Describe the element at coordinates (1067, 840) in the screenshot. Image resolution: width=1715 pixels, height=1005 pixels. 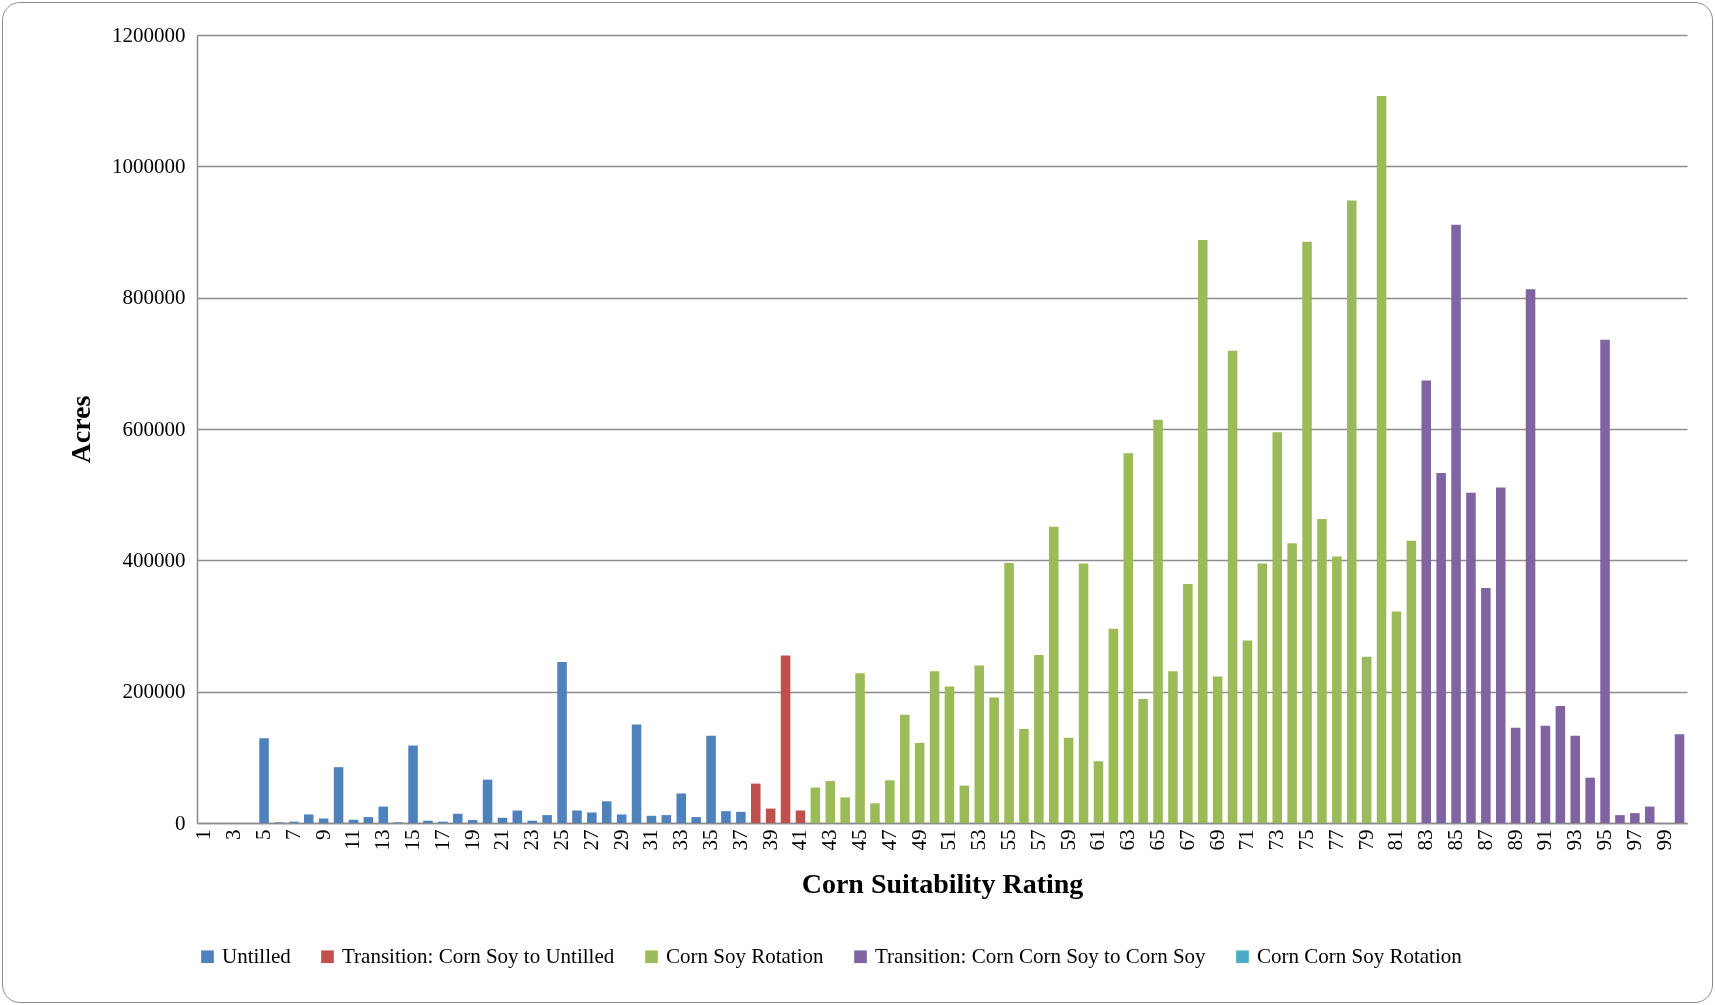
I see `x-tick-label: 59` at that location.